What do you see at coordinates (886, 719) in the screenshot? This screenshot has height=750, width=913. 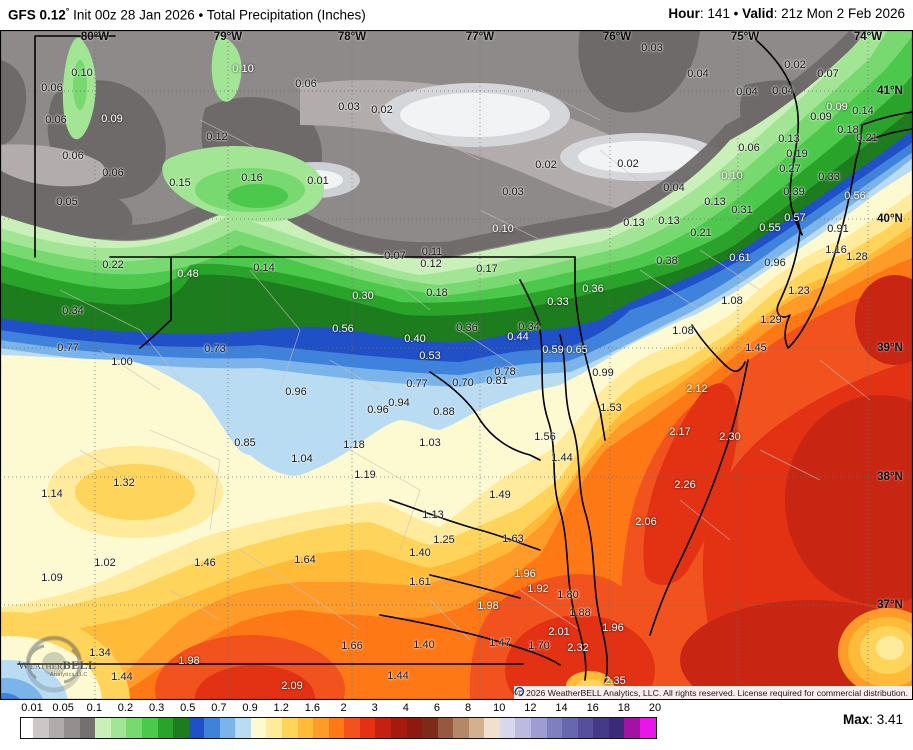 I see `max-value: : 3.41` at bounding box center [886, 719].